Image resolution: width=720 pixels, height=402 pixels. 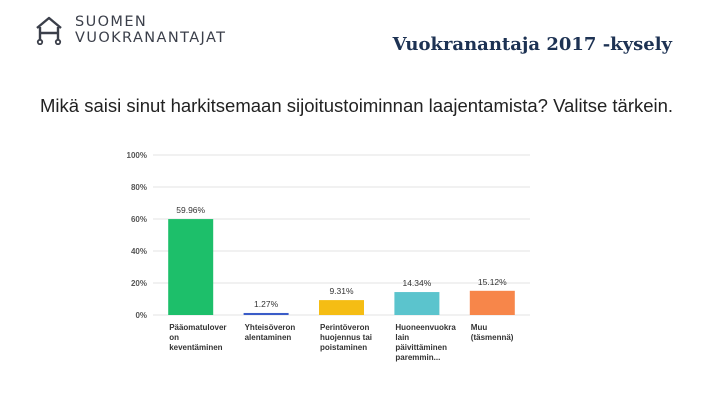 I want to click on category-label-line: (täsmennä), so click(x=492, y=337).